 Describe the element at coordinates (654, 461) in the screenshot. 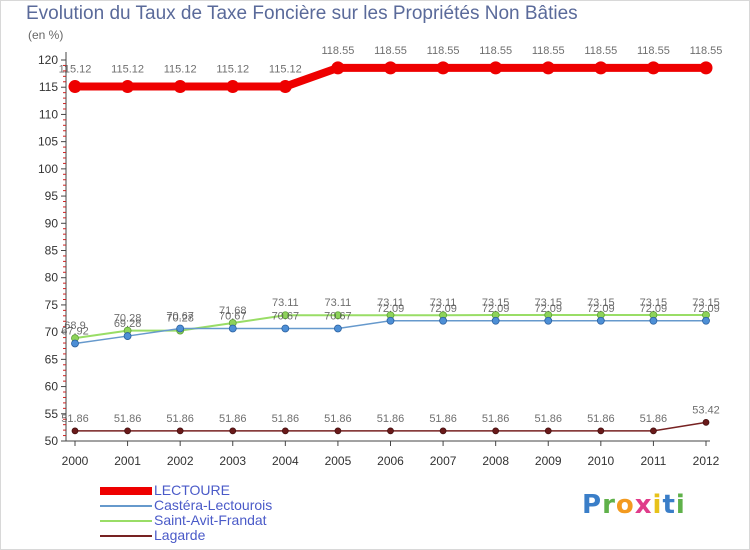

I see `x-tick-label: 2011` at that location.